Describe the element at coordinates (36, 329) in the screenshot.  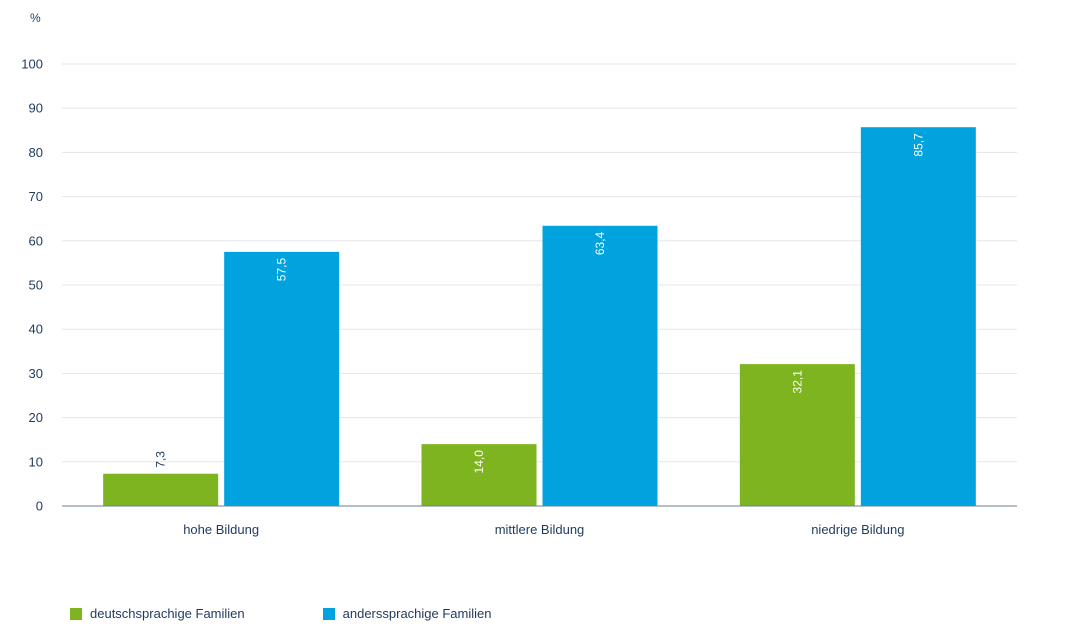
I see `y-tick-label: 40` at that location.